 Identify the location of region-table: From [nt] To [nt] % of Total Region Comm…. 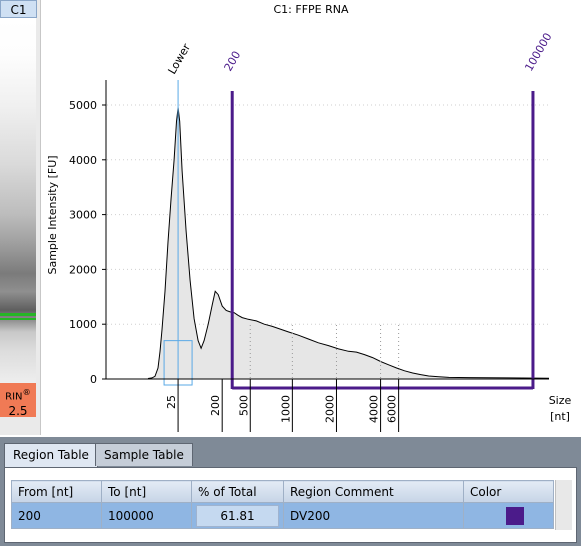
(282, 504).